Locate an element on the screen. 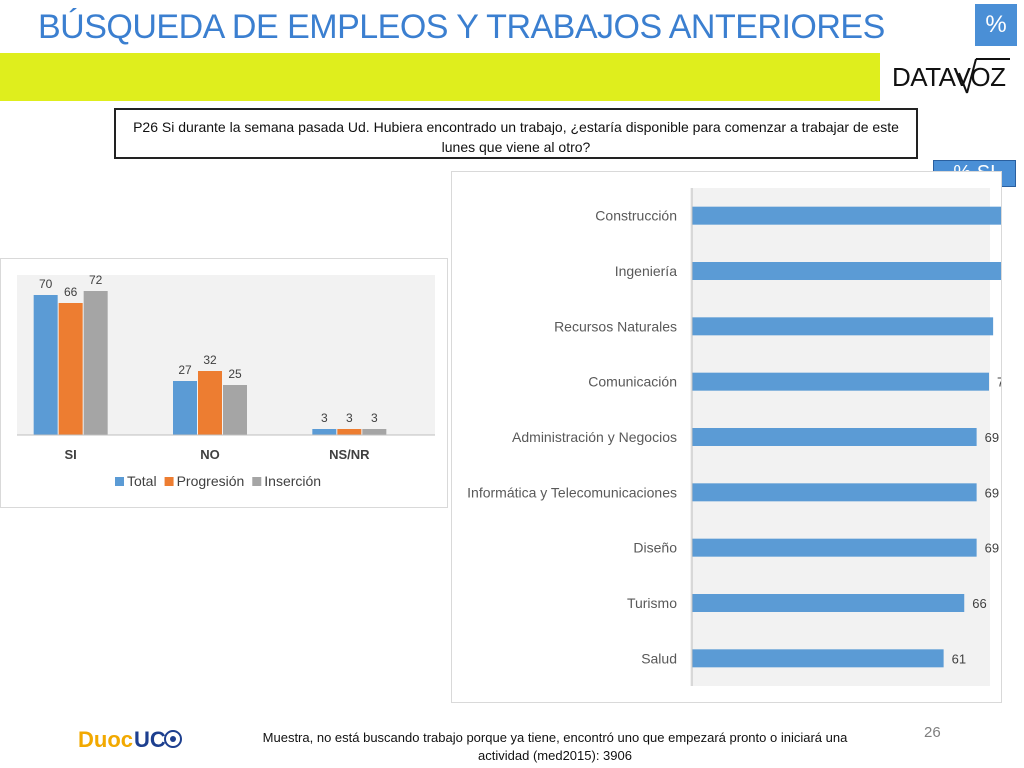 This screenshot has width=1024, height=768. page-number: 26 is located at coordinates (932, 732).